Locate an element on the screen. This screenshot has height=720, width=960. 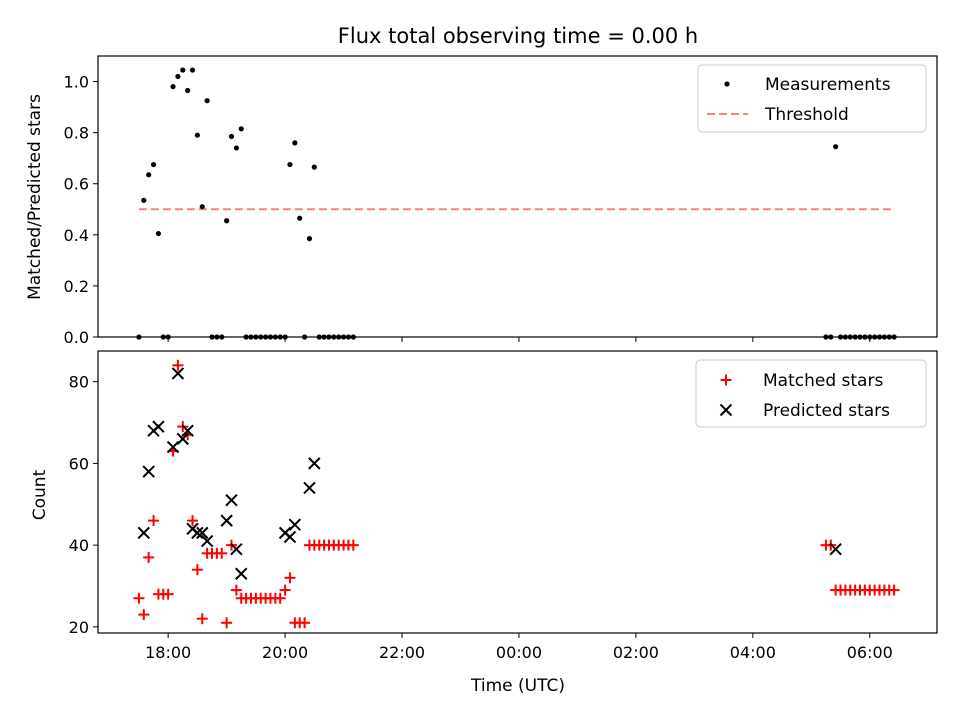
top-ytick-label: 0.8 is located at coordinates (76, 133).